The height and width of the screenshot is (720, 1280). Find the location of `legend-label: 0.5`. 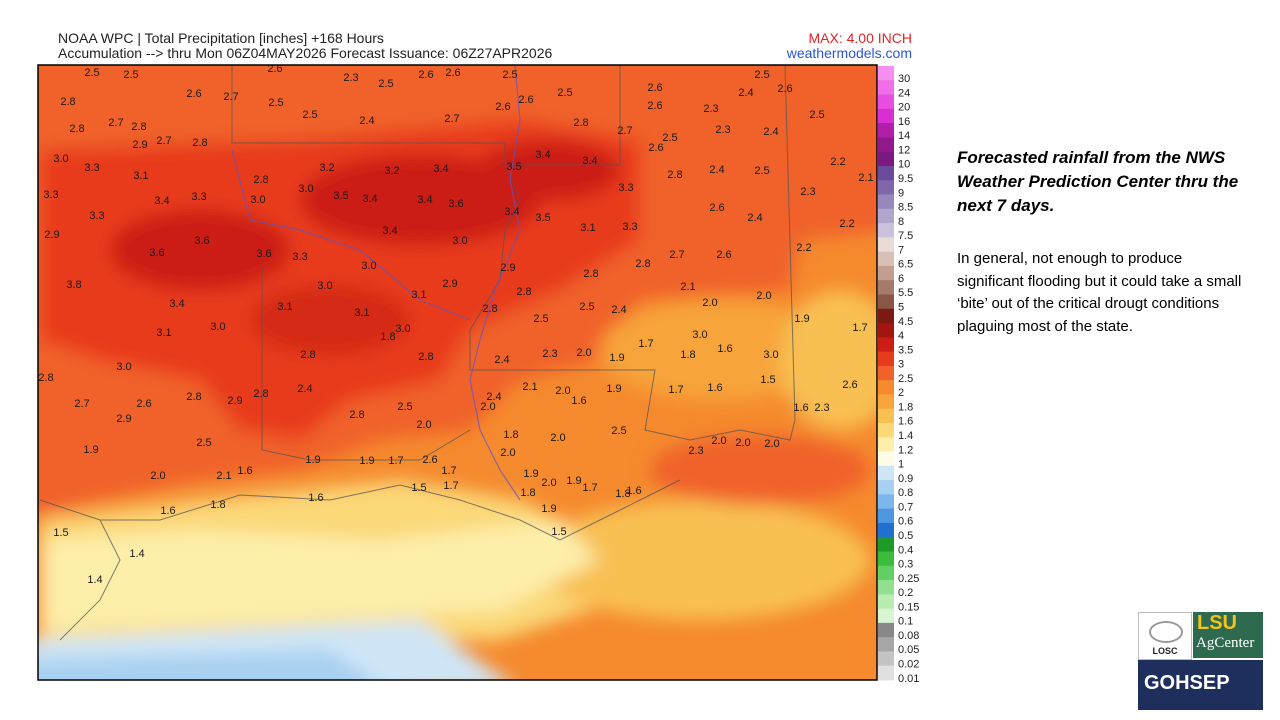

legend-label: 0.5 is located at coordinates (905, 536).